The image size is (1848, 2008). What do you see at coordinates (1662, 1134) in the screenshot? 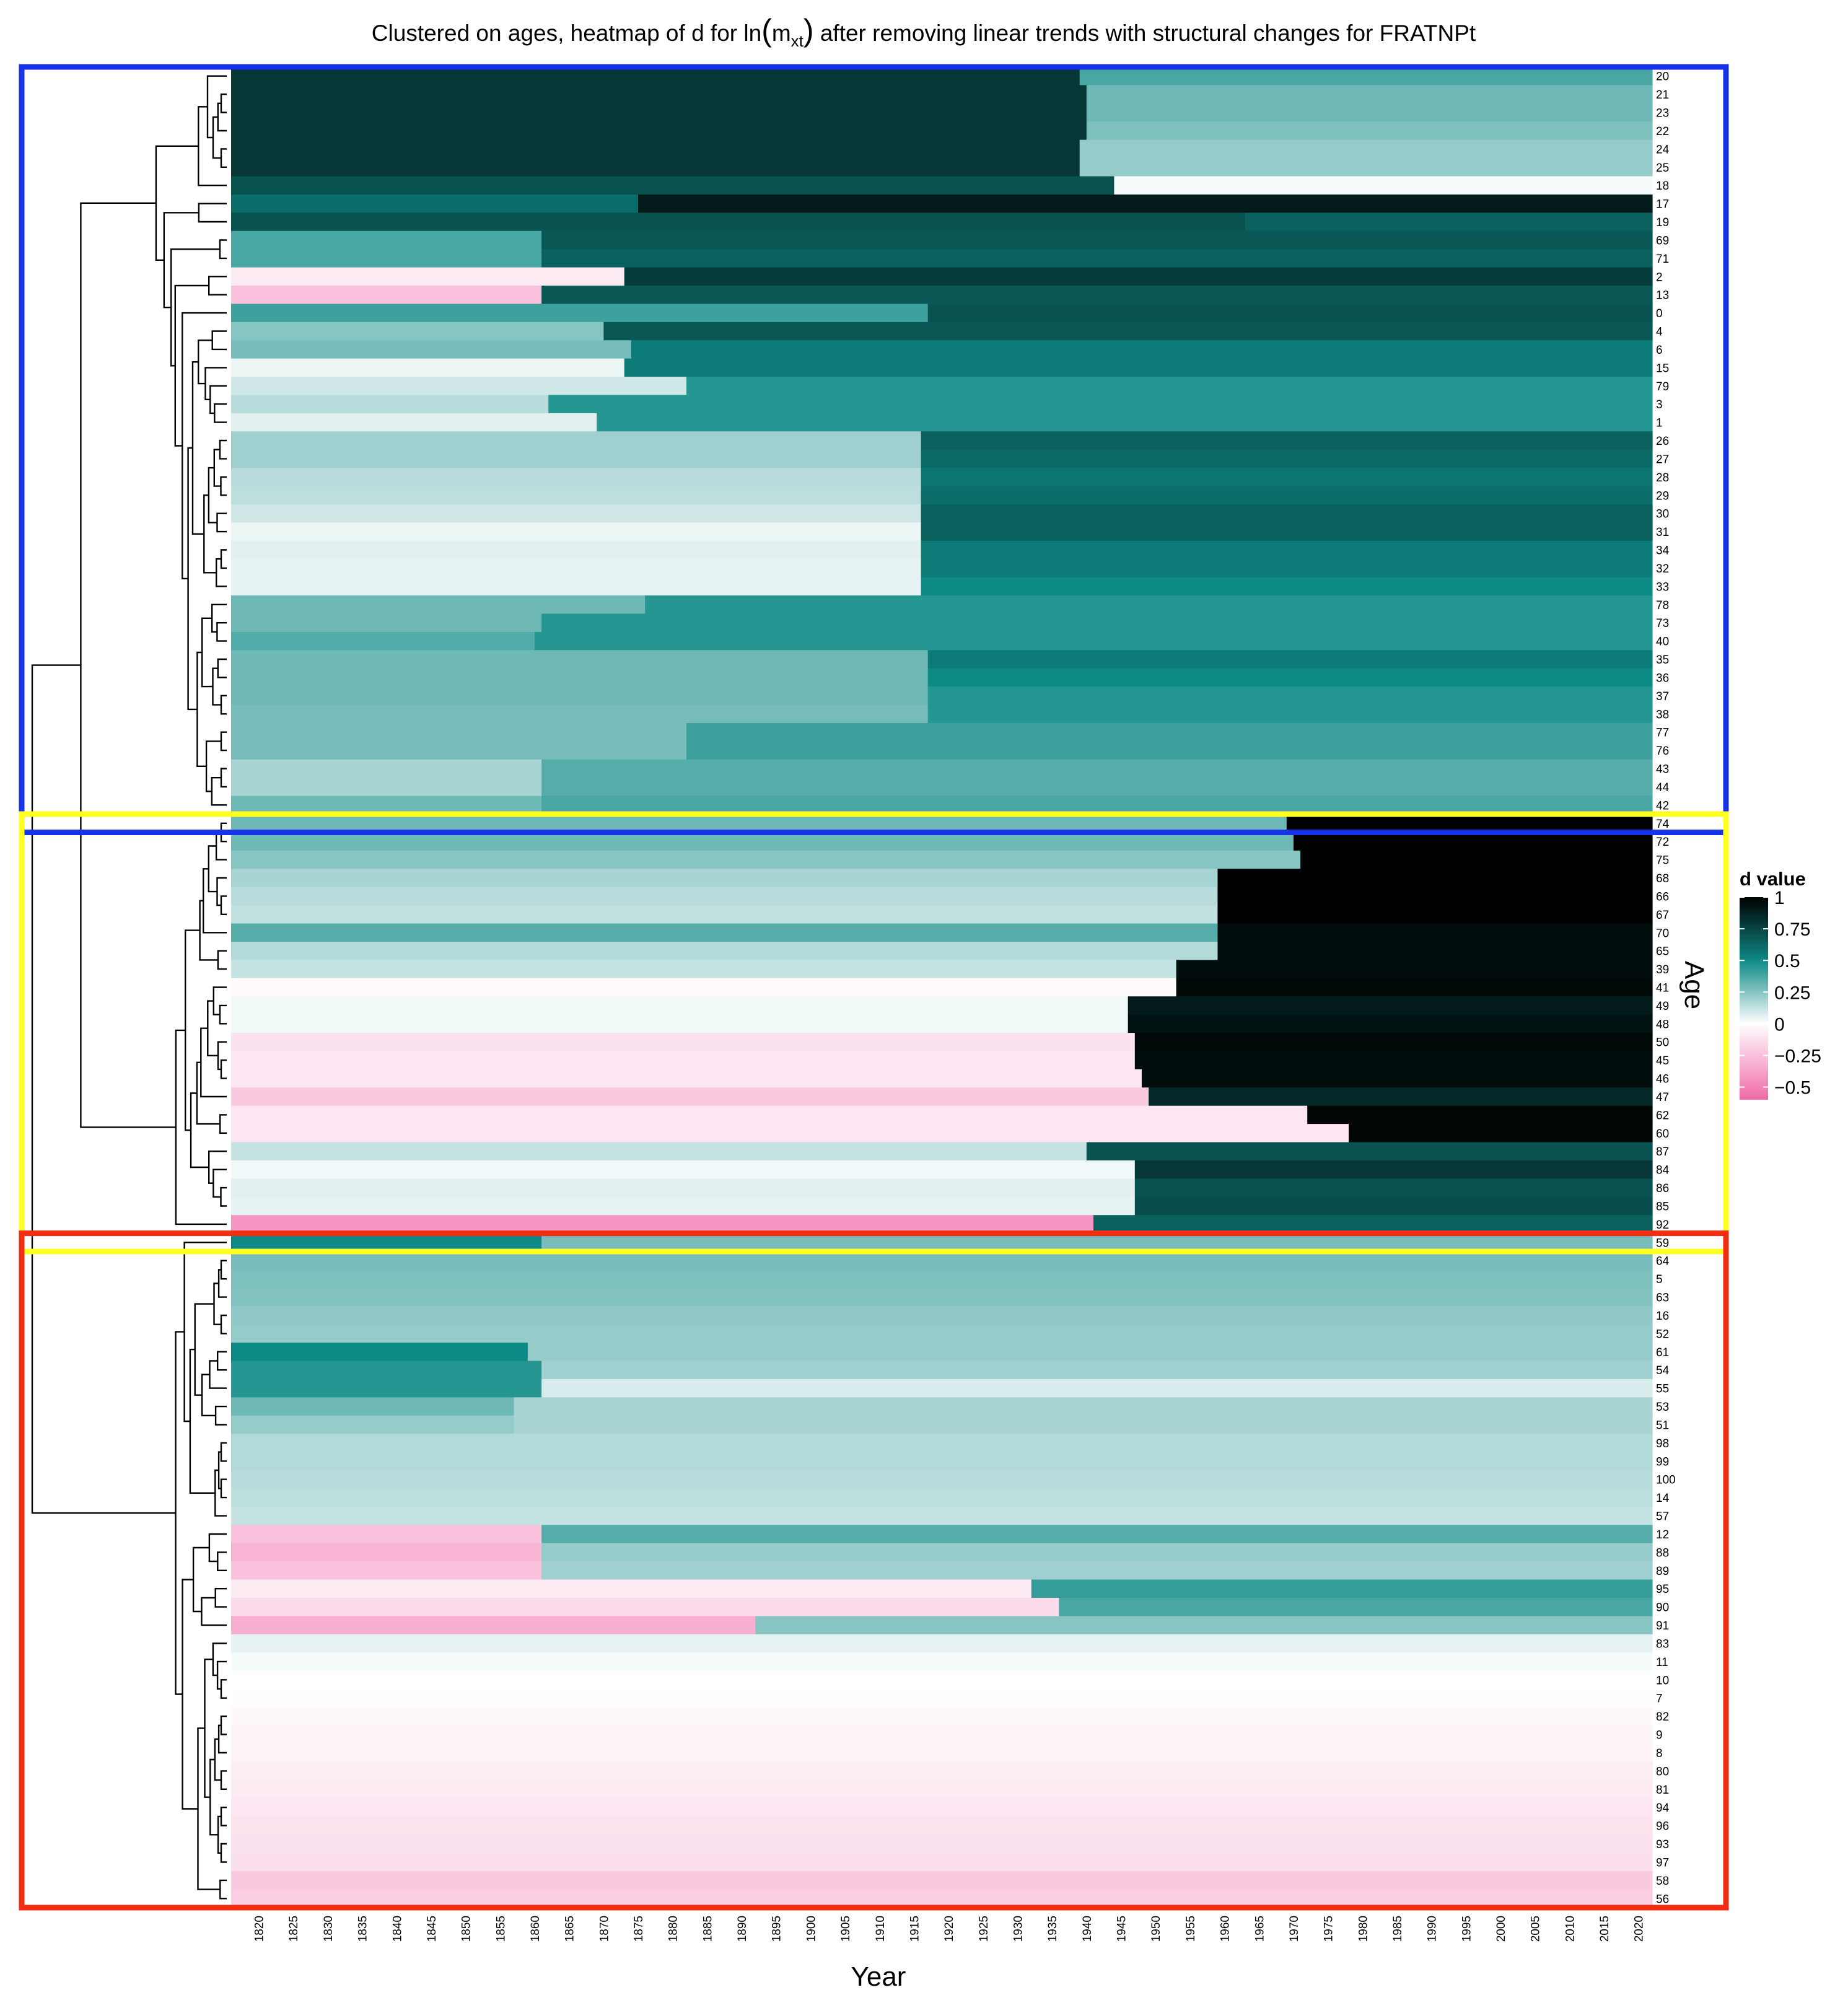
I see `age-label: 60` at bounding box center [1662, 1134].